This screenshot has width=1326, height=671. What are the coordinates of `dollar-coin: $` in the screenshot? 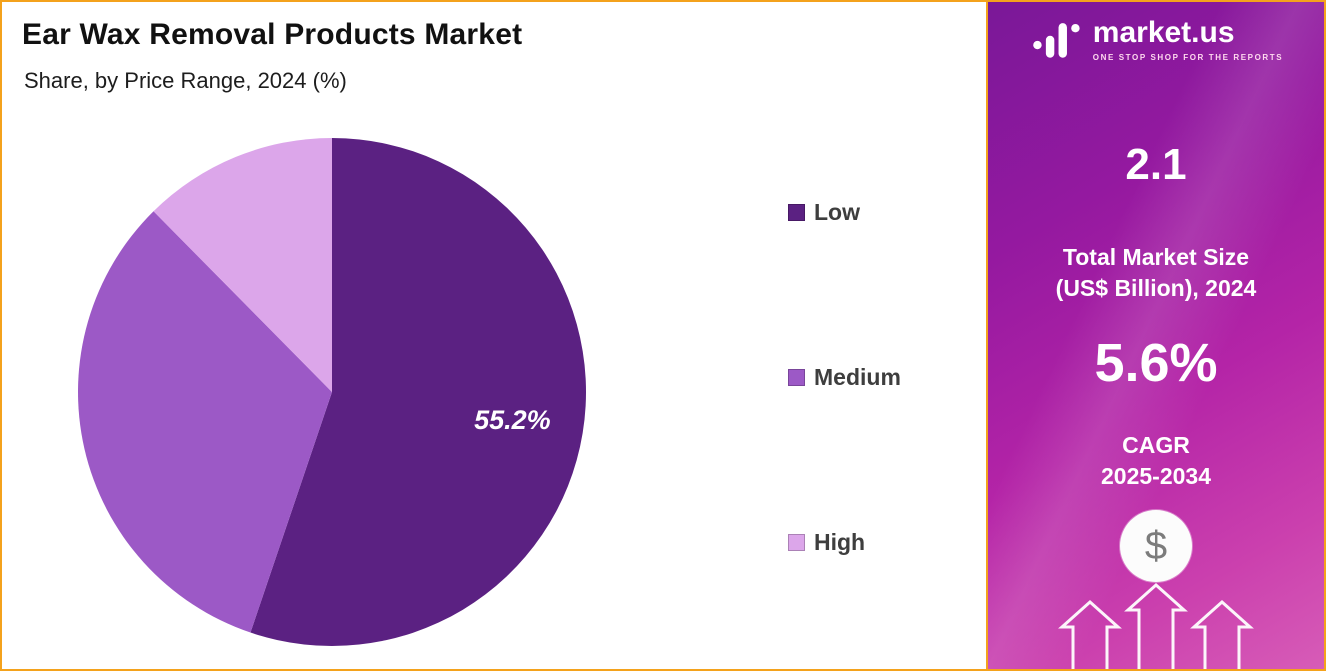 It's located at (1156, 546).